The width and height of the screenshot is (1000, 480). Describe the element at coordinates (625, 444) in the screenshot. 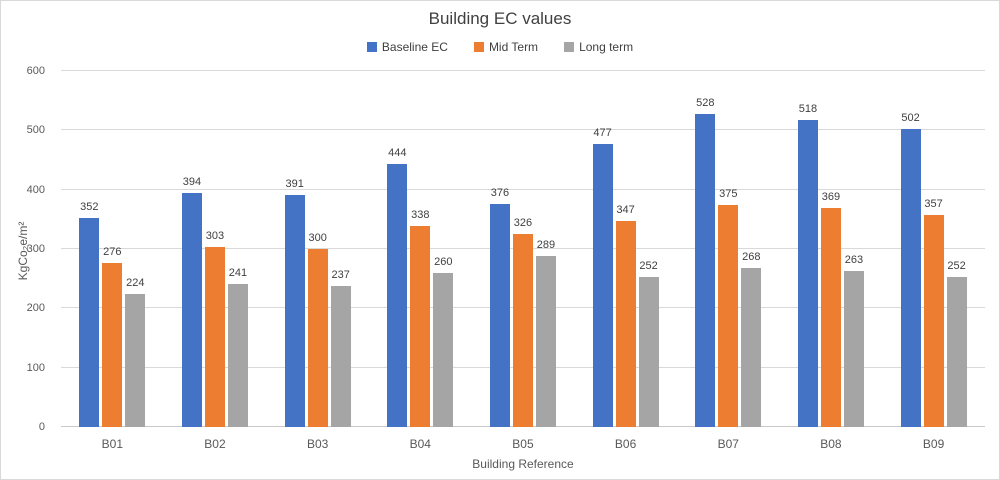

I see `x-tick-label: B06` at that location.